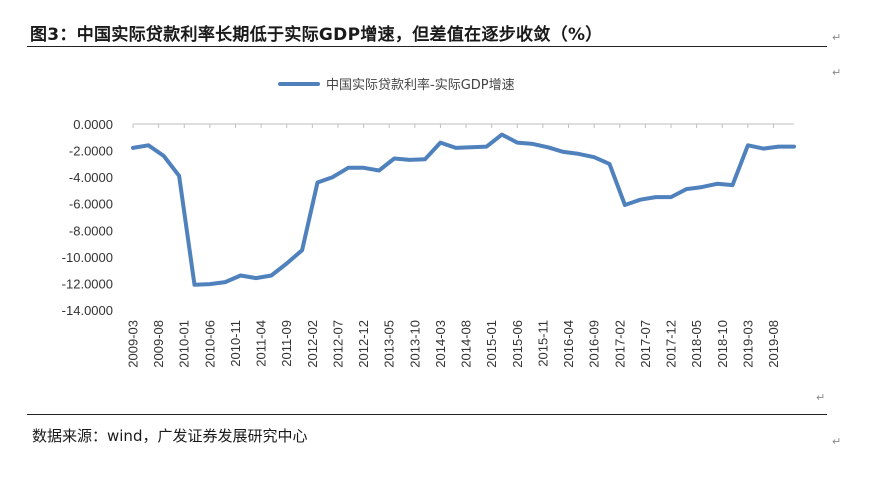 The image size is (878, 481). What do you see at coordinates (773, 344) in the screenshot?
I see `x-tick-label: 2019-08` at bounding box center [773, 344].